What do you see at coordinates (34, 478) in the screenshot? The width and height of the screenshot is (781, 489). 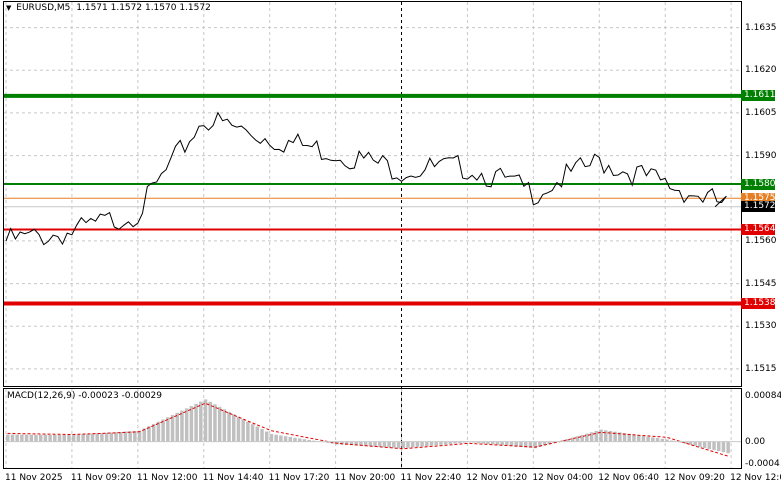 I see `time-tick-label: 11 Nov 2025` at bounding box center [34, 478].